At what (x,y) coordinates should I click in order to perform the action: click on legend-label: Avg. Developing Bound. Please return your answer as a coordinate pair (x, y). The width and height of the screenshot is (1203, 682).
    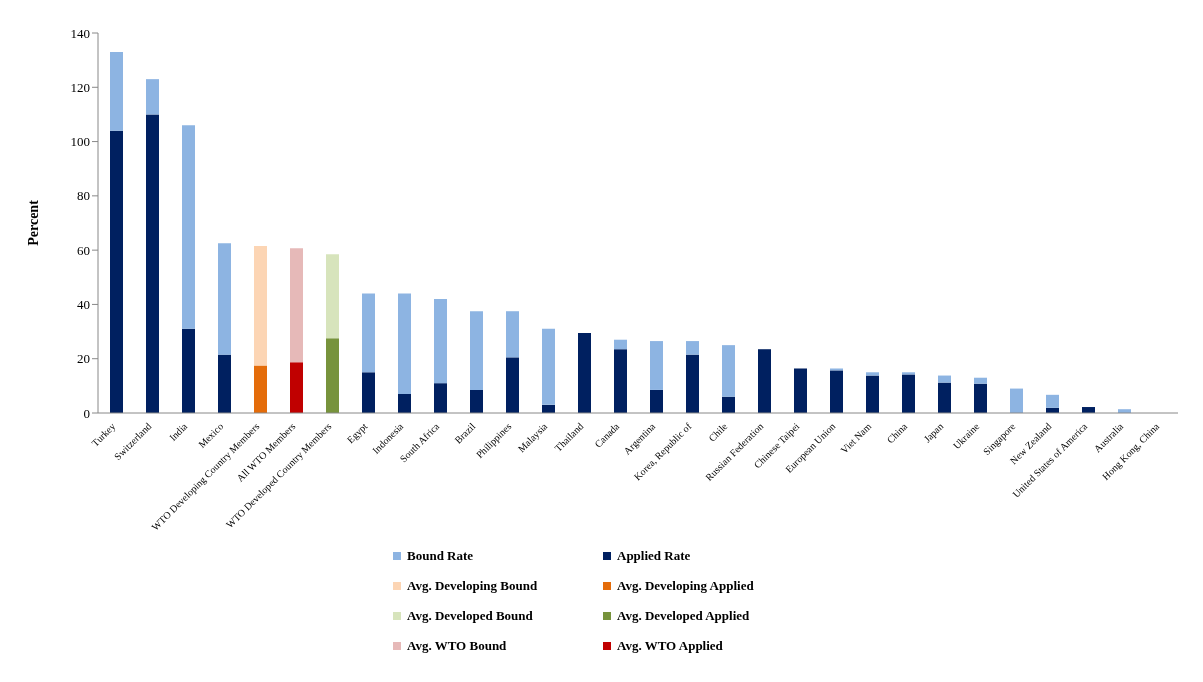
    Looking at the image, I should click on (472, 586).